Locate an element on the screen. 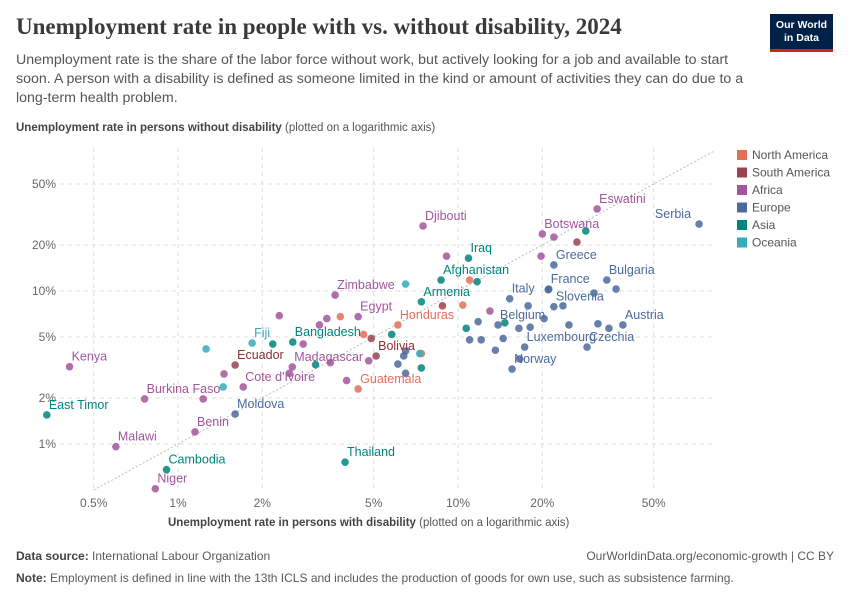 This screenshot has width=850, height=600. point-label: Madagascar is located at coordinates (328, 357).